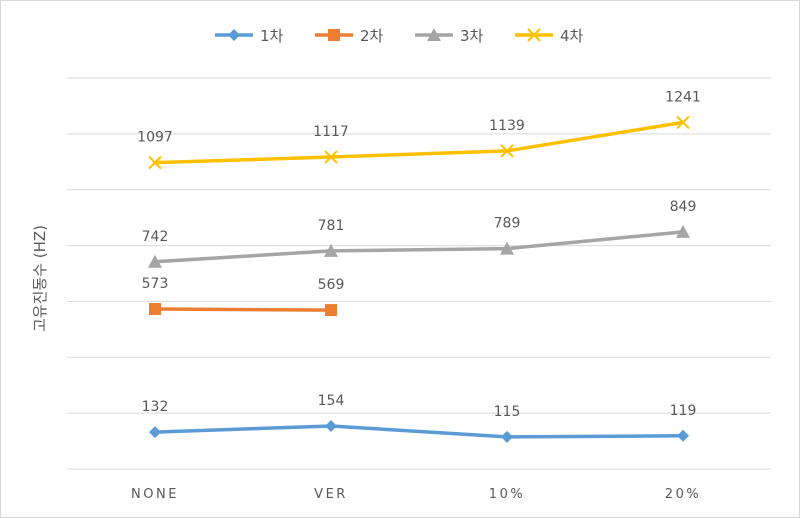 The height and width of the screenshot is (518, 800). Describe the element at coordinates (399, 36) in the screenshot. I see `legend: 1차 2차 3차 4차` at that location.